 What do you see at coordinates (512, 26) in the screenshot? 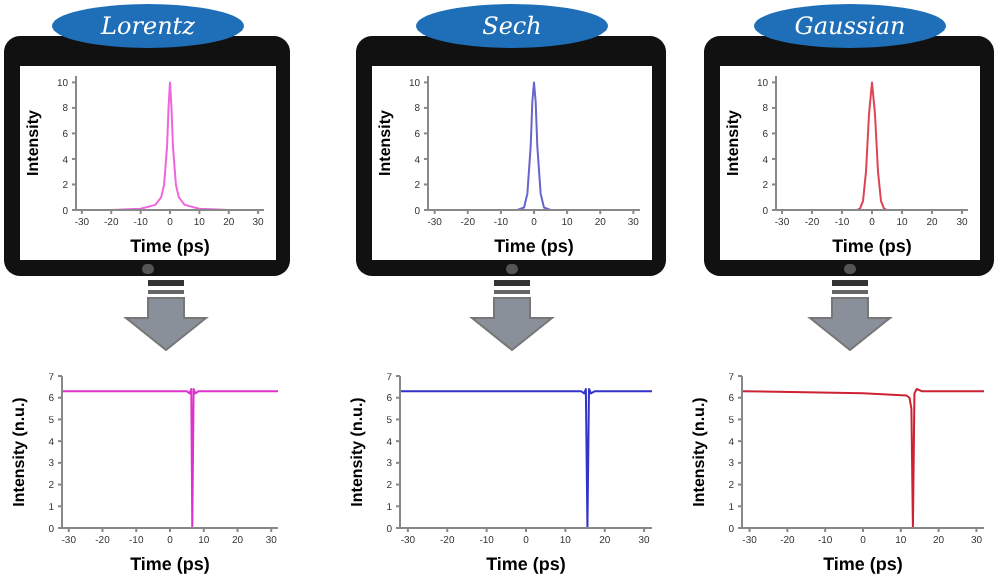
I see `chart-title: Sech` at bounding box center [512, 26].